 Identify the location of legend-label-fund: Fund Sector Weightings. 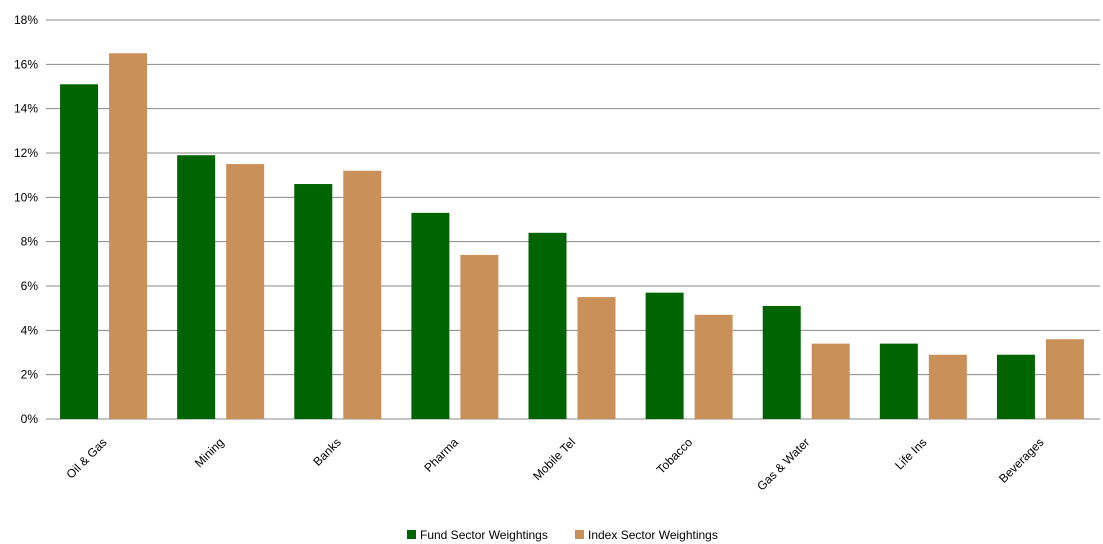
(484, 535).